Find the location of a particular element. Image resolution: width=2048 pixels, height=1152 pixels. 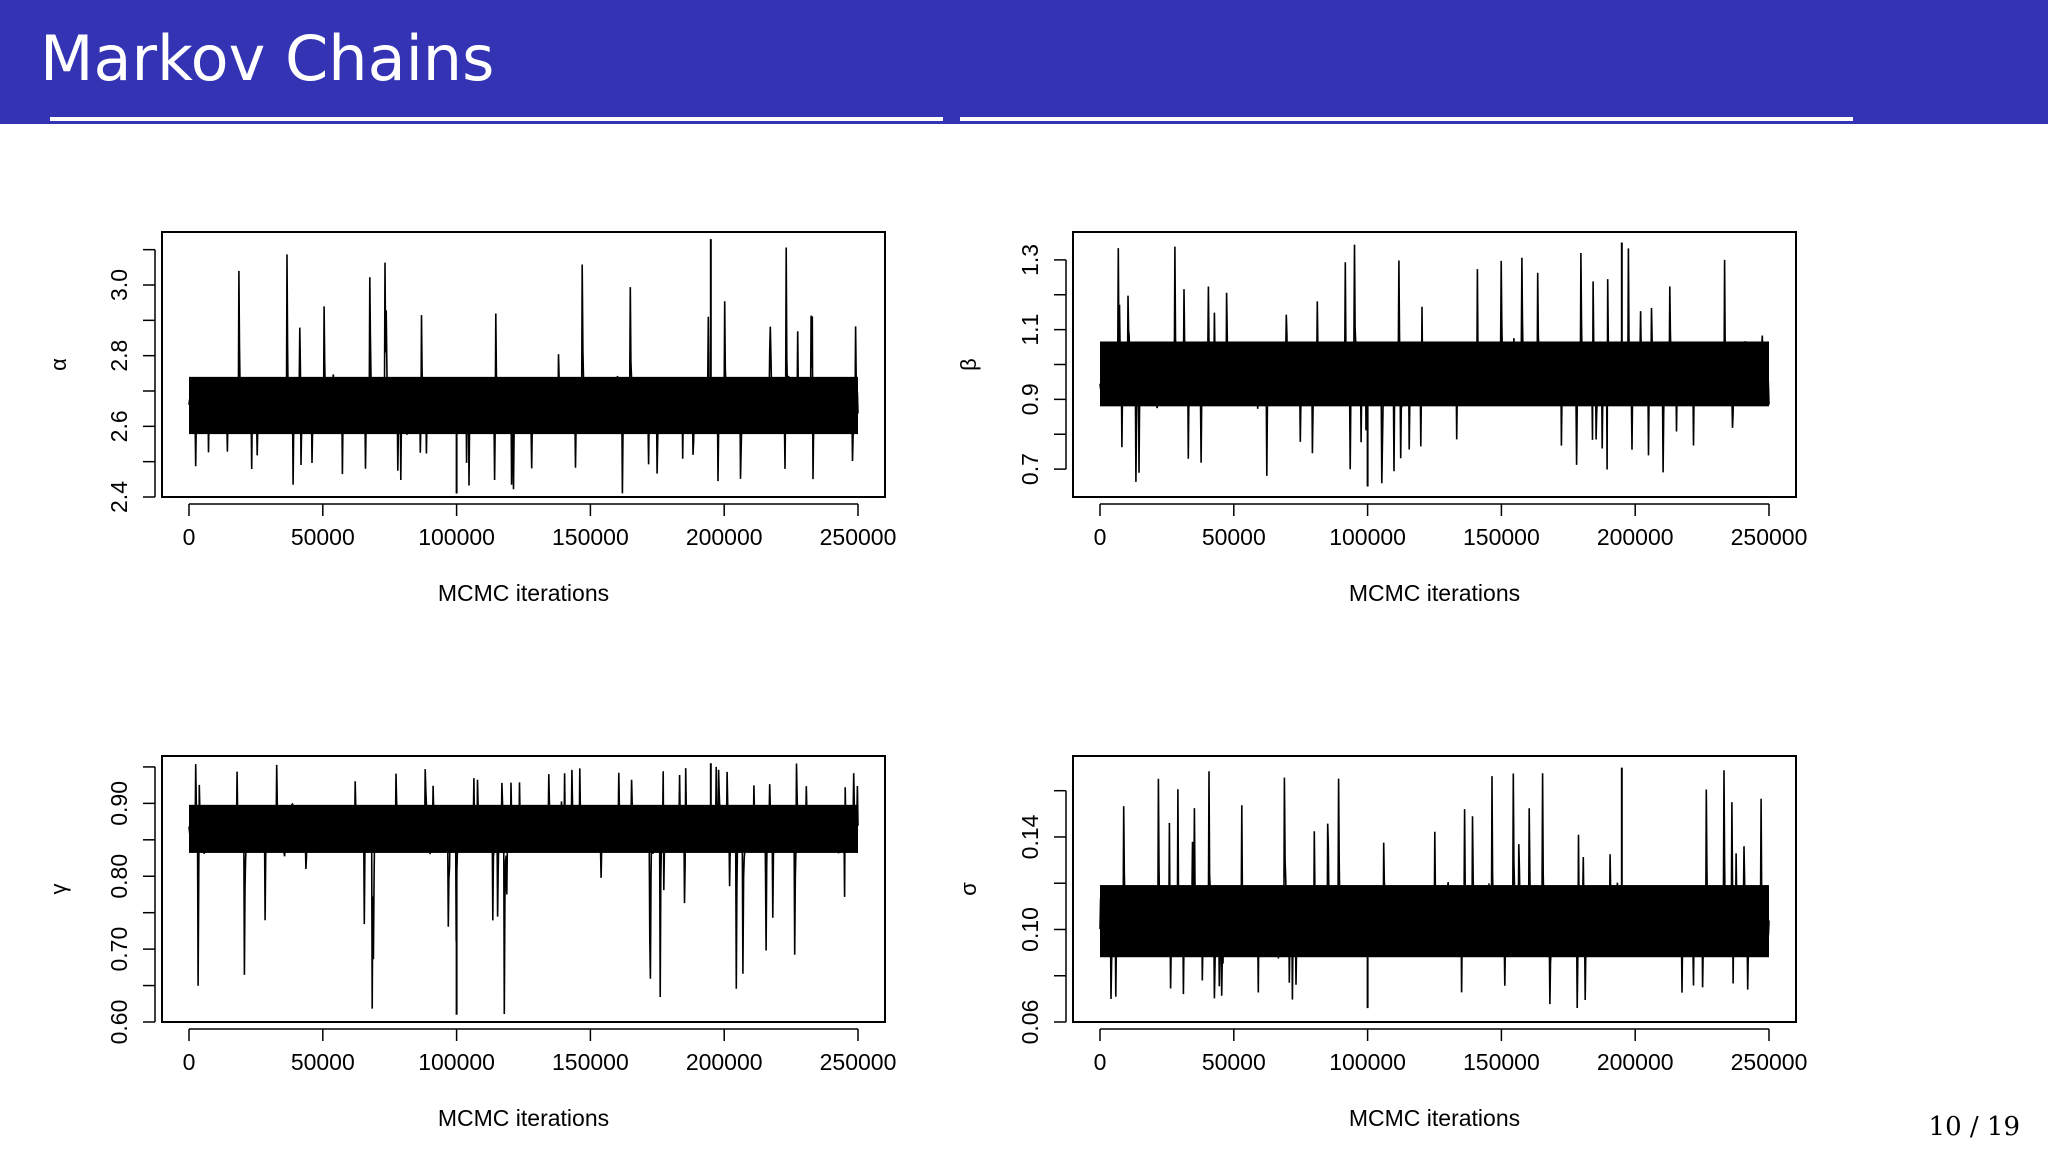

alpha-x-tick-label: 250000 is located at coordinates (858, 537).